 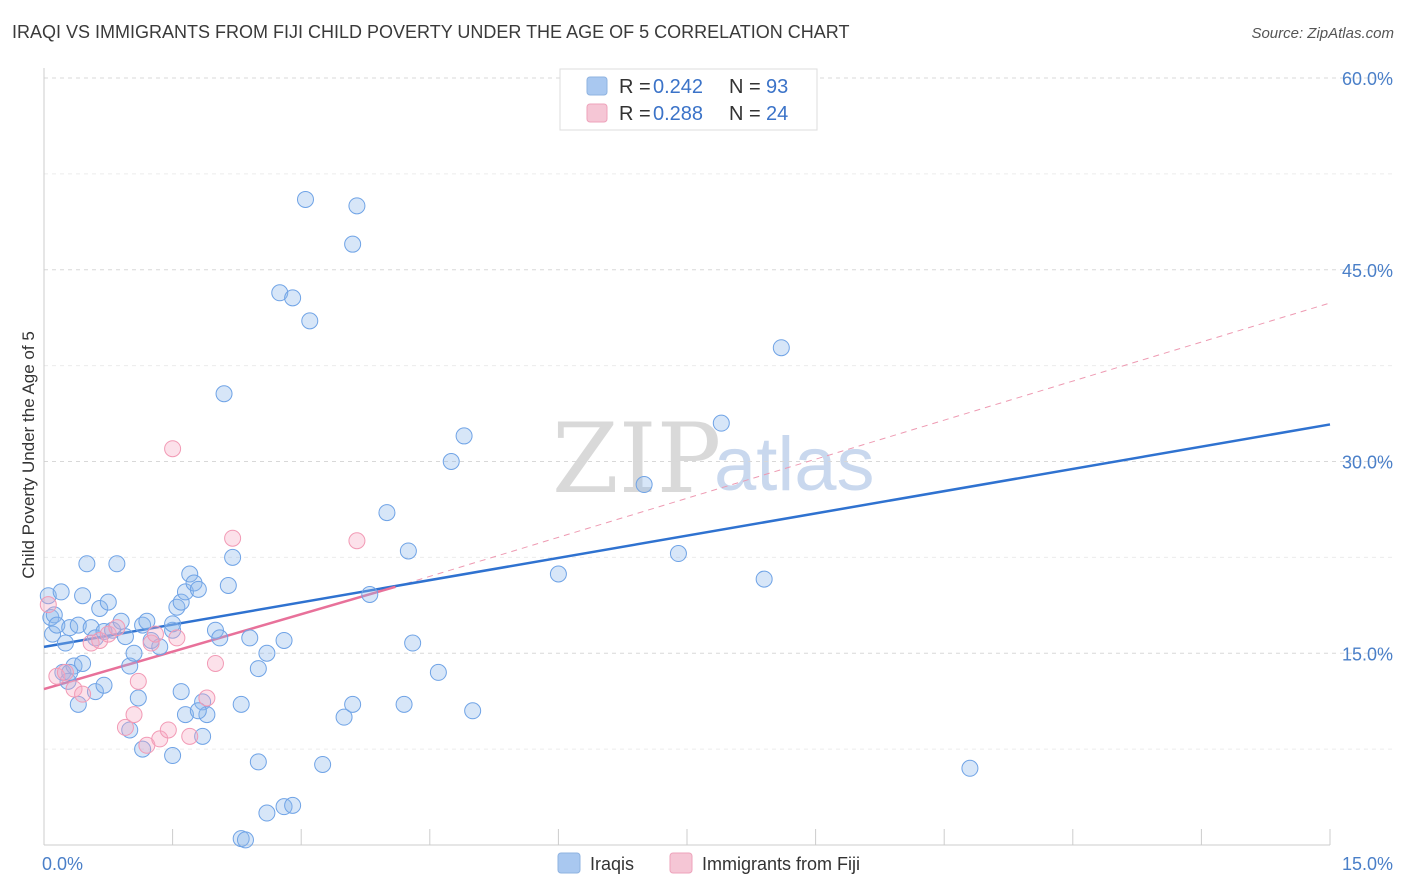 What do you see at coordinates (28, 455) in the screenshot?
I see `y-axis-label: Child Poverty Under the Age of 5` at bounding box center [28, 455].